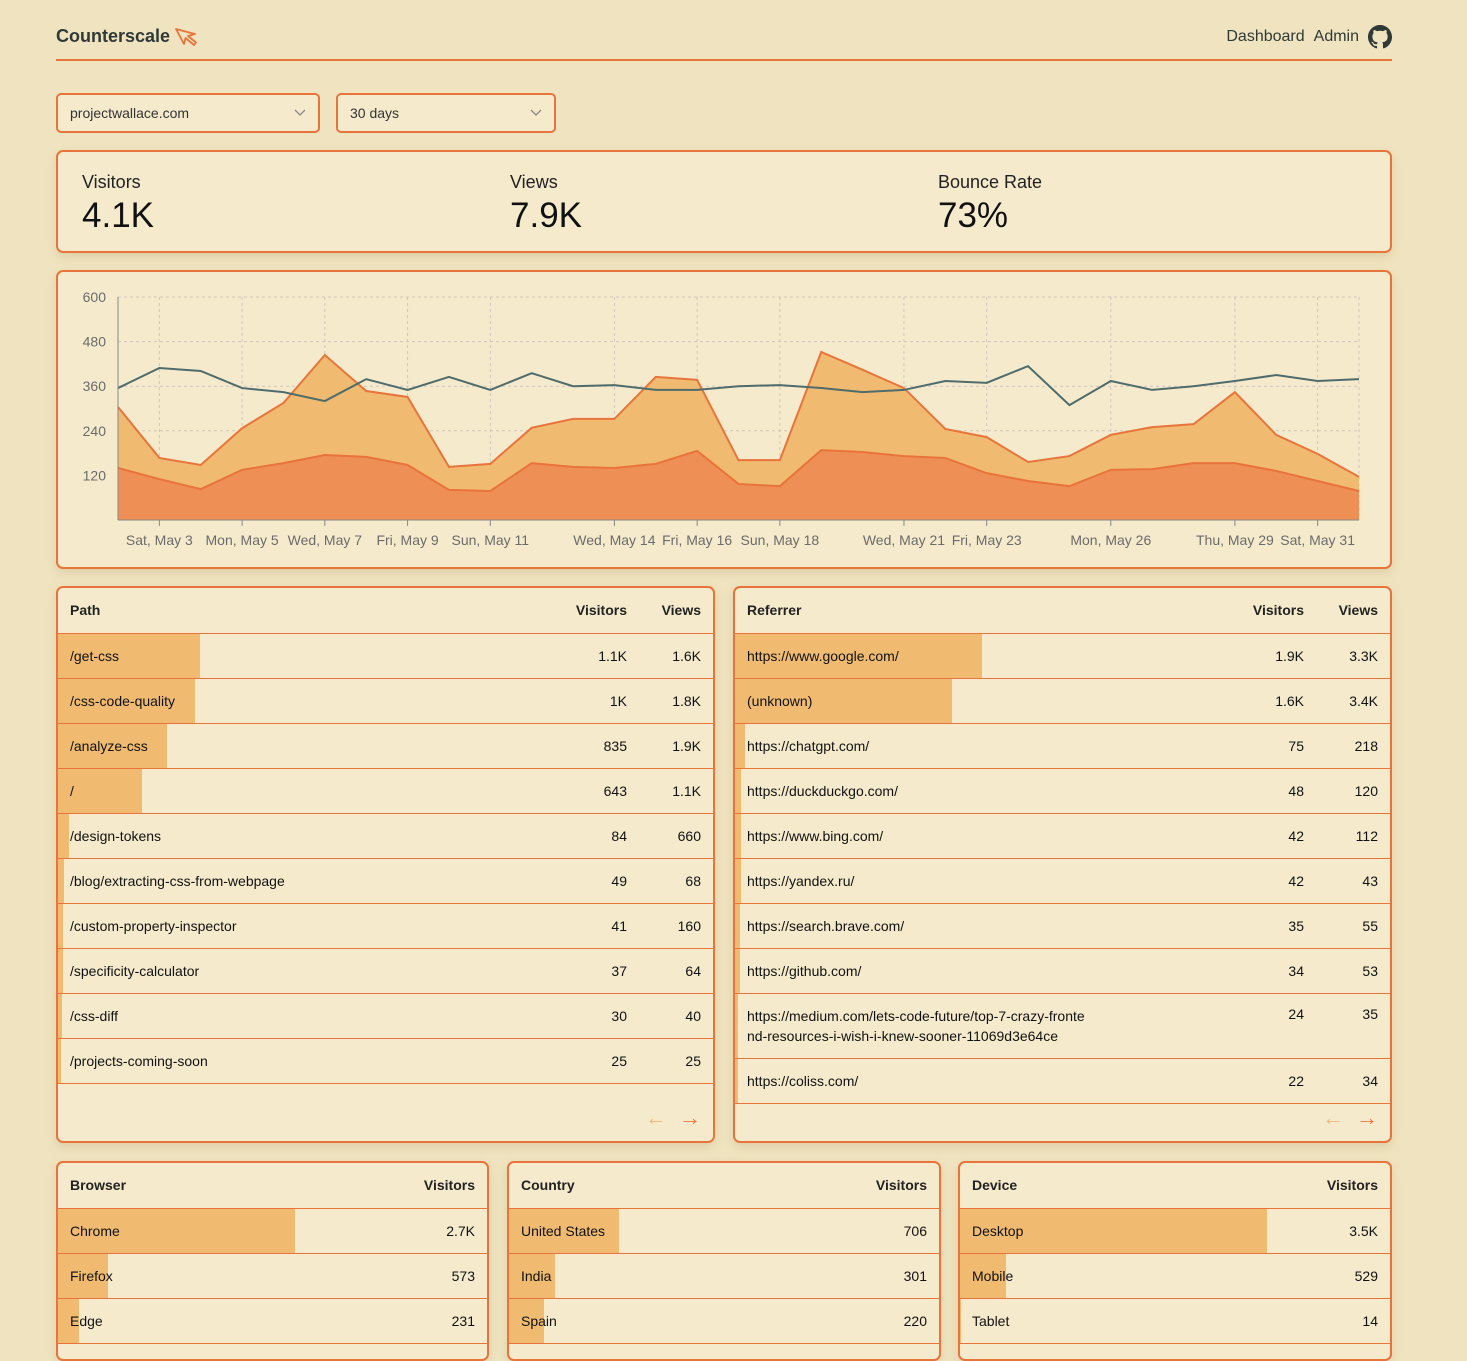 The width and height of the screenshot is (1467, 1361). Describe the element at coordinates (385, 701) in the screenshot. I see `table-row: /css-code-quality 1K 1.8K` at that location.